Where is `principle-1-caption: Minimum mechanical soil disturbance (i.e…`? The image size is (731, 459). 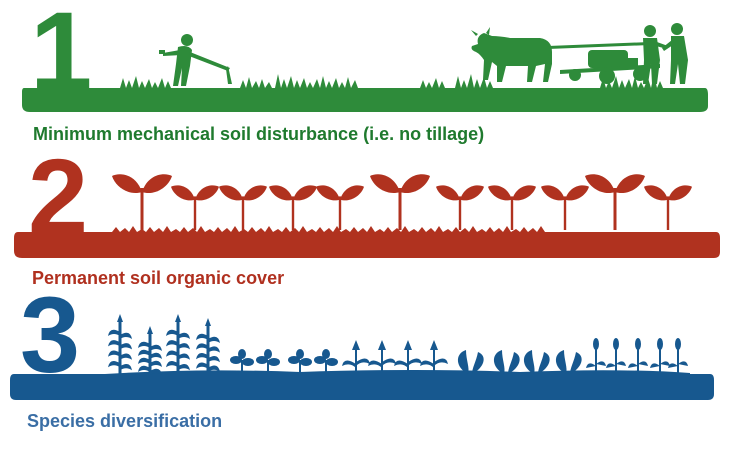 principle-1-caption: Minimum mechanical soil disturbance (i.e… is located at coordinates (259, 134).